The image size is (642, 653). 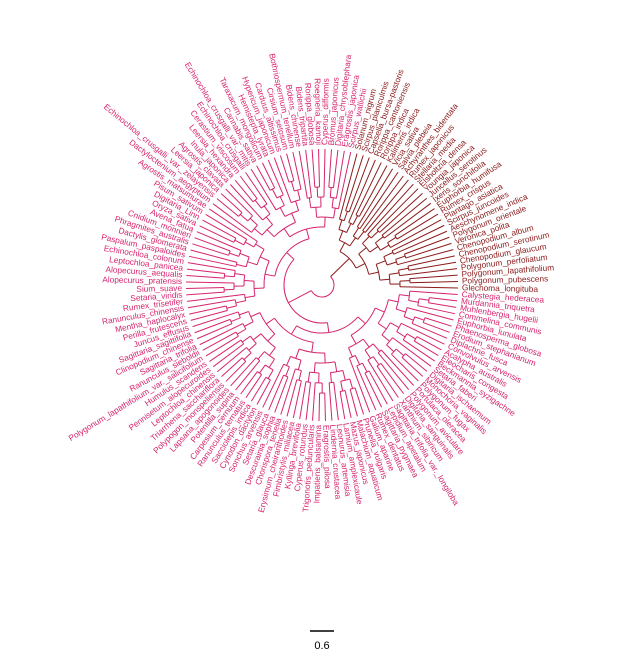 What do you see at coordinates (505, 279) in the screenshot?
I see `tip-label: Polygonum_pubescens` at bounding box center [505, 279].